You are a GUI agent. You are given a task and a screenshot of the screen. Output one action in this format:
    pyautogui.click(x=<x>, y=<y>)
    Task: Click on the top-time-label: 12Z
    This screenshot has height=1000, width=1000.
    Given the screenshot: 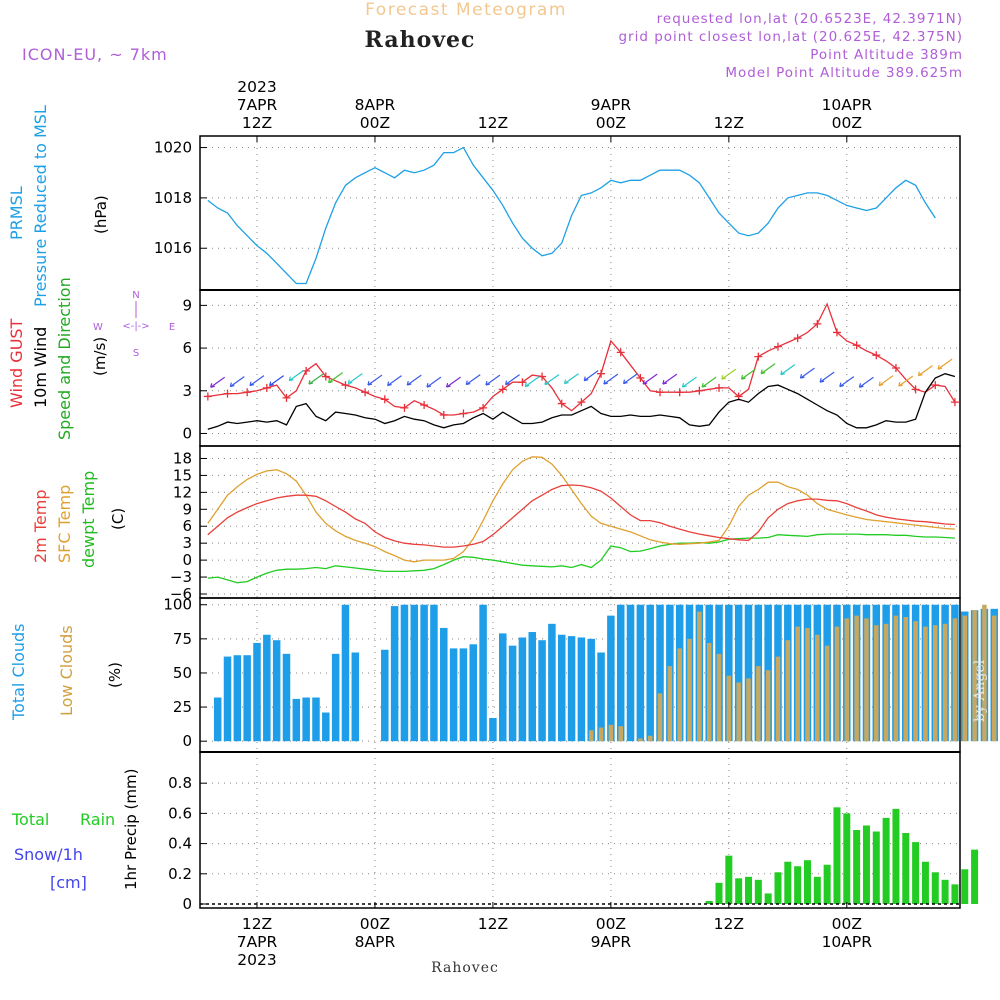 What is the action you would take?
    pyautogui.click(x=257, y=123)
    